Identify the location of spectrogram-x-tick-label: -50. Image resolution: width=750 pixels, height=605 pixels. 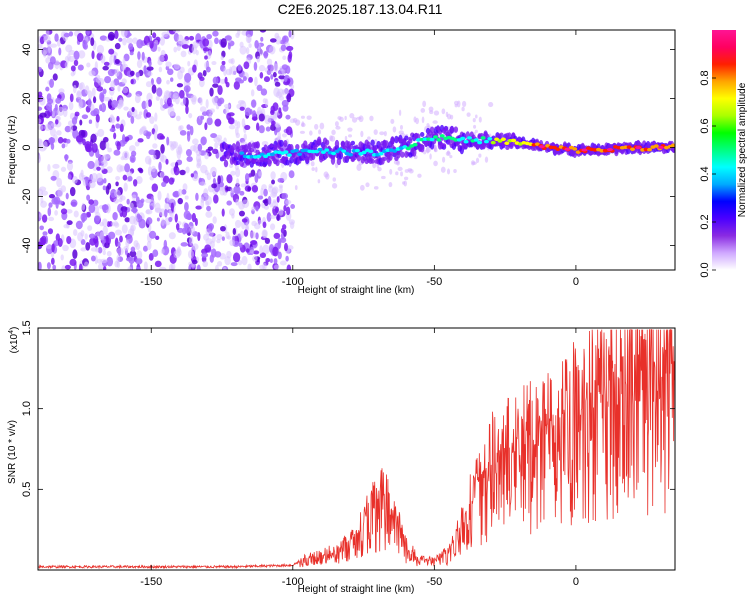
(434, 282).